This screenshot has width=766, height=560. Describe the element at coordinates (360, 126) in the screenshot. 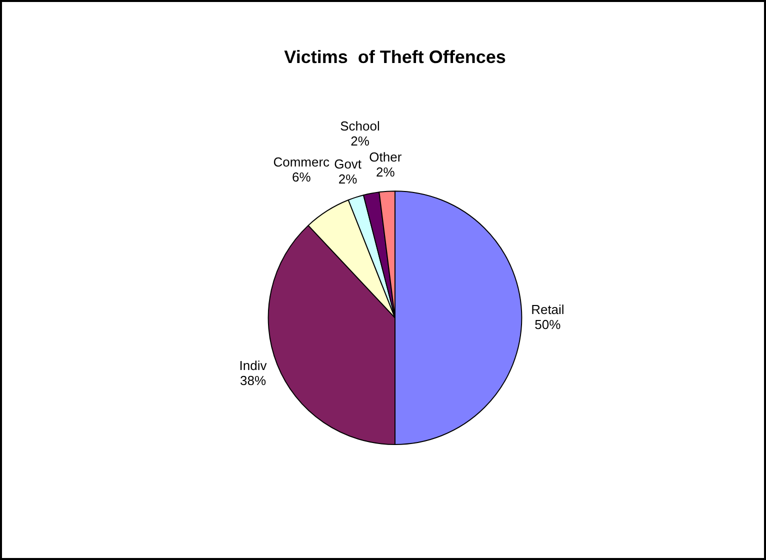

I see `slice-label: School` at that location.